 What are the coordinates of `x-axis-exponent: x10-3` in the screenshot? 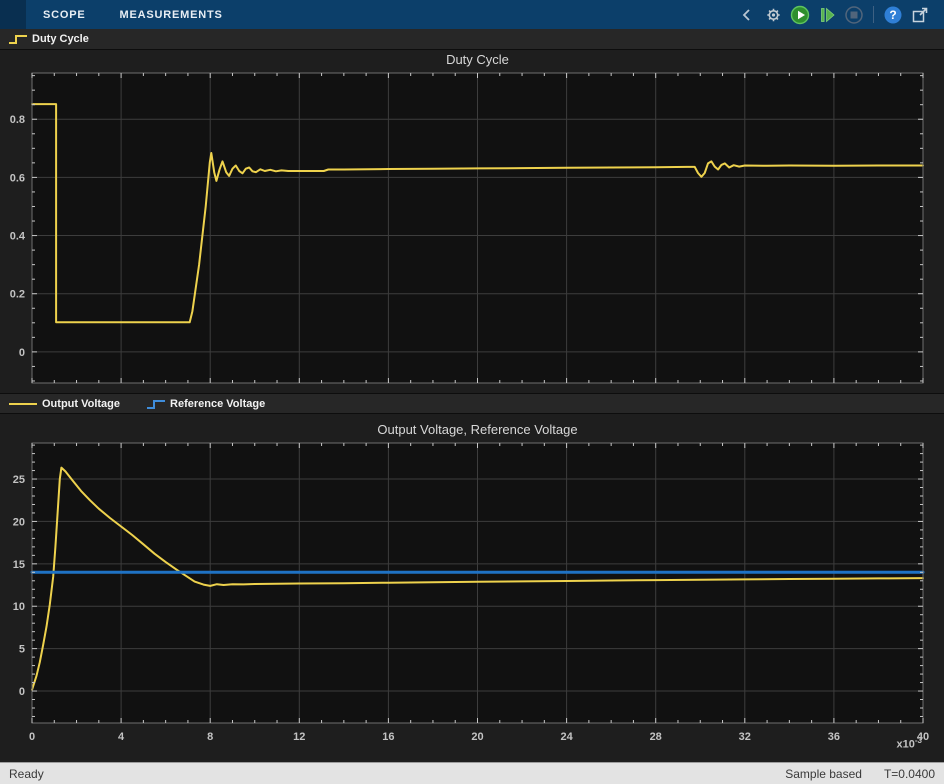 It's located at (909, 743).